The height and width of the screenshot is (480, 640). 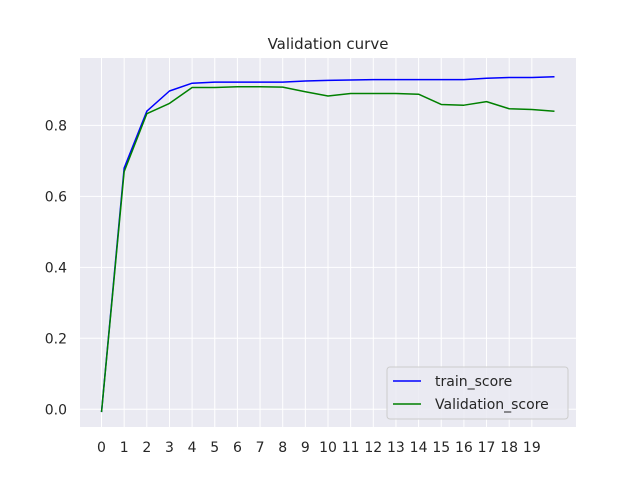 What do you see at coordinates (305, 448) in the screenshot?
I see `x-tick-label: 9` at bounding box center [305, 448].